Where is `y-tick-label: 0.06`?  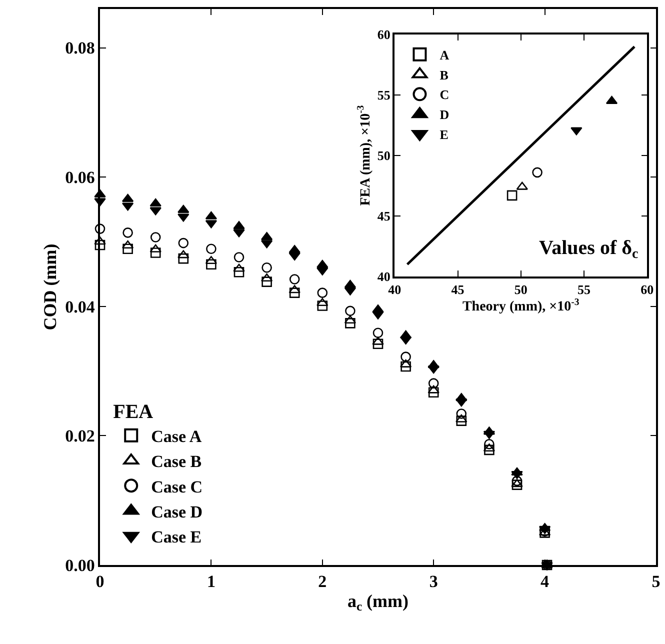 y-tick-label: 0.06 is located at coordinates (80, 178).